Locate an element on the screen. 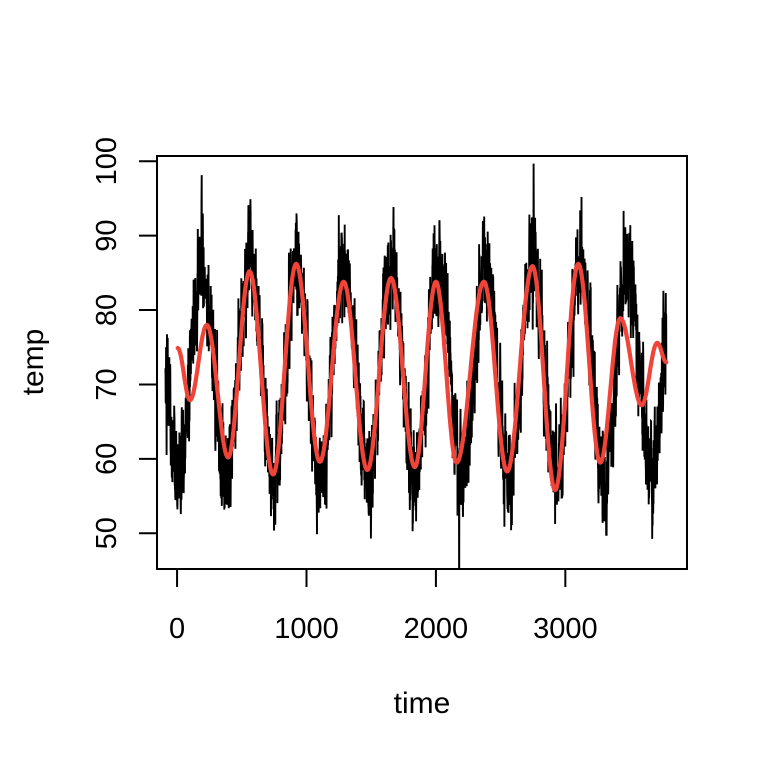 The width and height of the screenshot is (768, 768). x-tick-label: 2000 is located at coordinates (436, 629).